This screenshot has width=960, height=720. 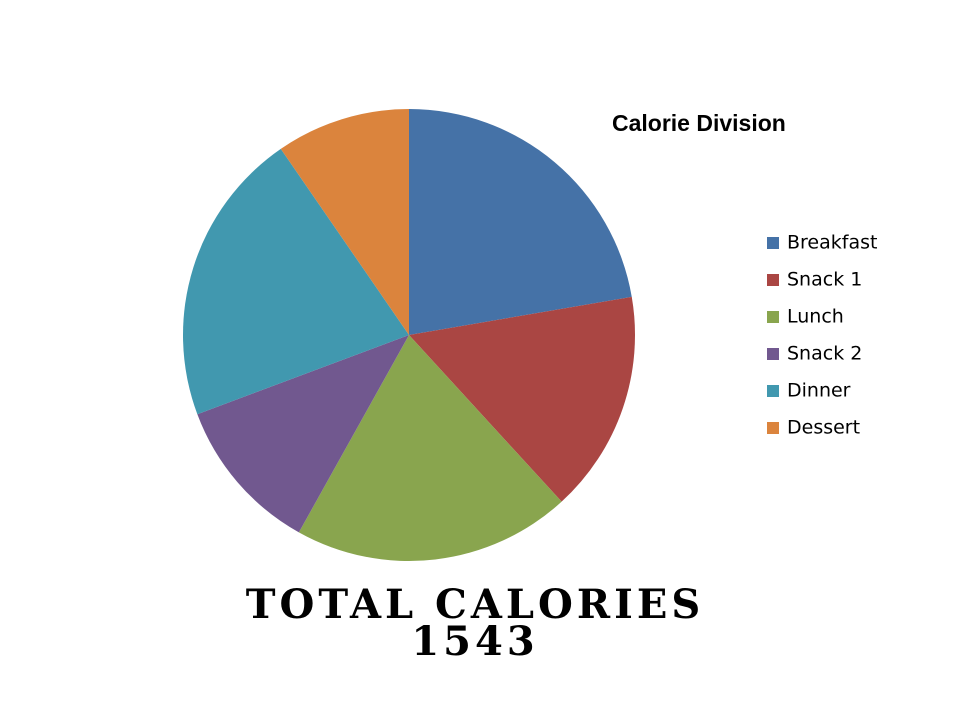 I want to click on legend-label: Snack 2, so click(x=824, y=354).